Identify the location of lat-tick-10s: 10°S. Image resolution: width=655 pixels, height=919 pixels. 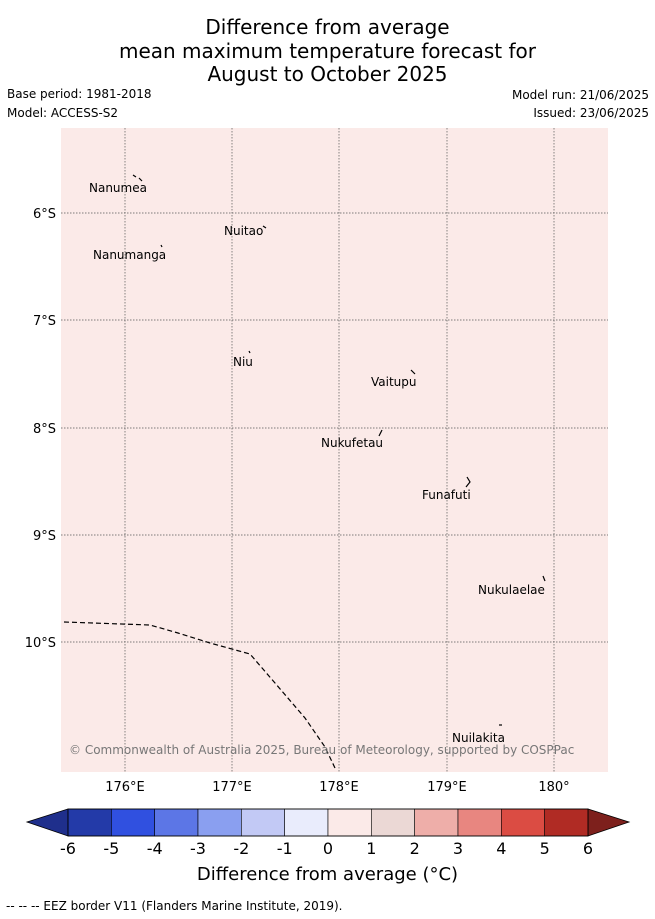
(40, 643).